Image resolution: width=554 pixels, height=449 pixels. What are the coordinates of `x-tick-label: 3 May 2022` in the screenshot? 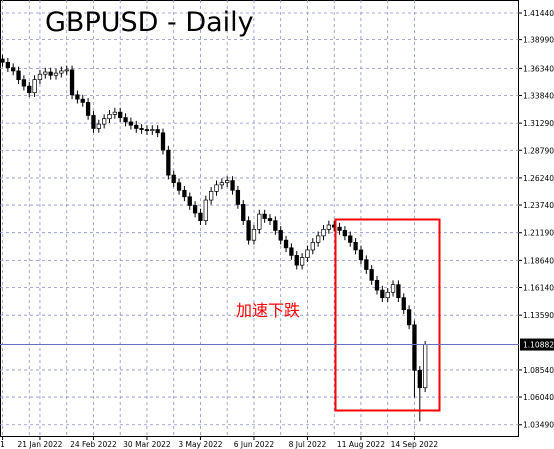 It's located at (200, 444).